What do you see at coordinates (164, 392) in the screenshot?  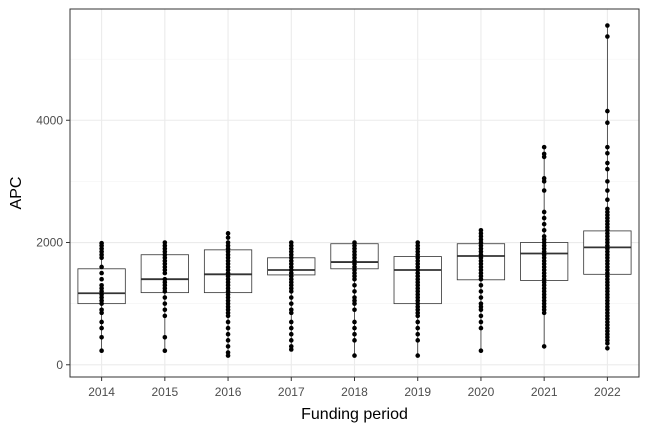 I see `x-tick-label: 2015` at bounding box center [164, 392].